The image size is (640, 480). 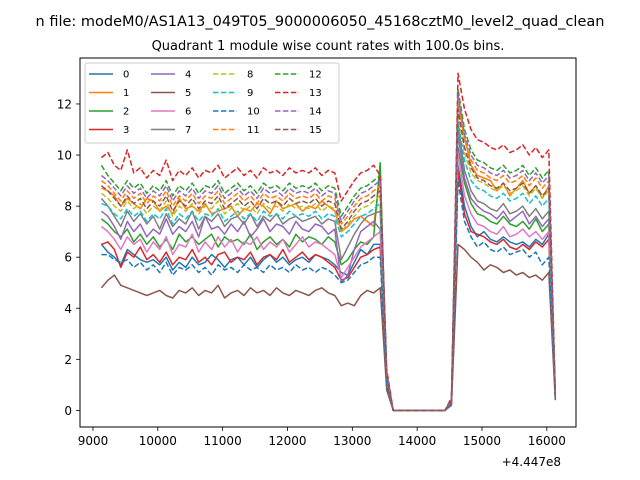 What do you see at coordinates (64, 156) in the screenshot?
I see `y-tick-label: 10` at bounding box center [64, 156].